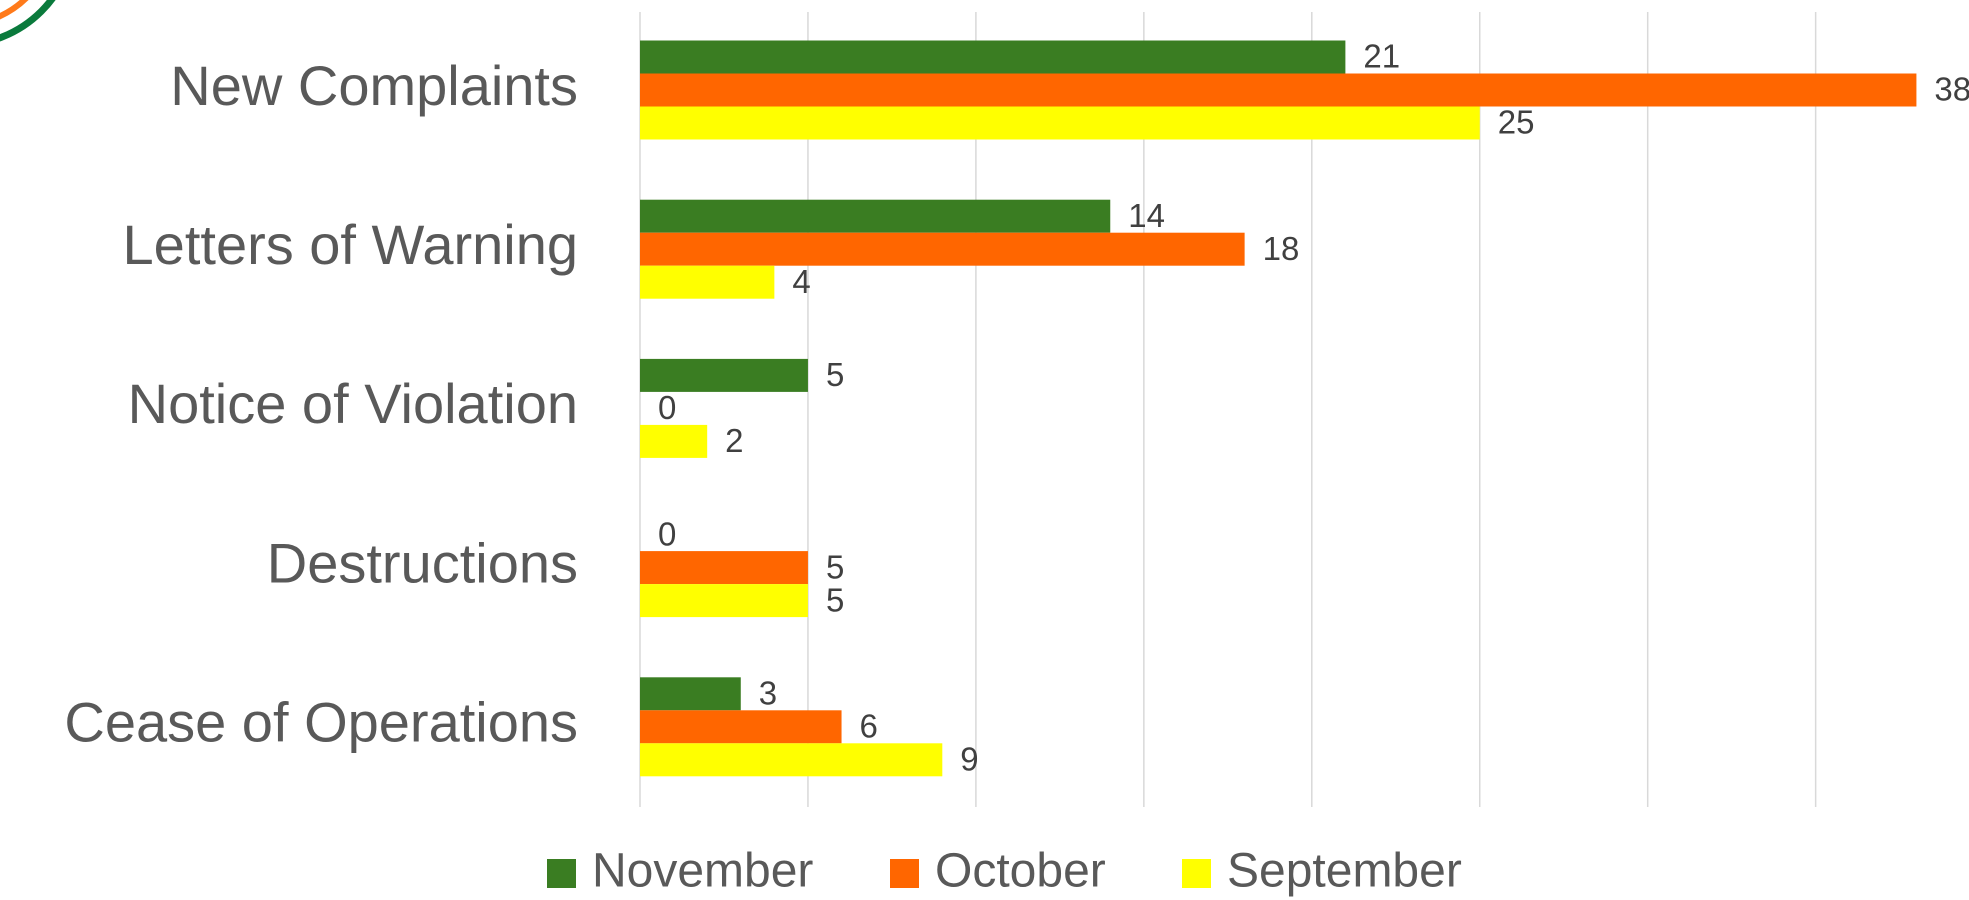 The height and width of the screenshot is (900, 1969). I want to click on data-label: 18, so click(1281, 248).